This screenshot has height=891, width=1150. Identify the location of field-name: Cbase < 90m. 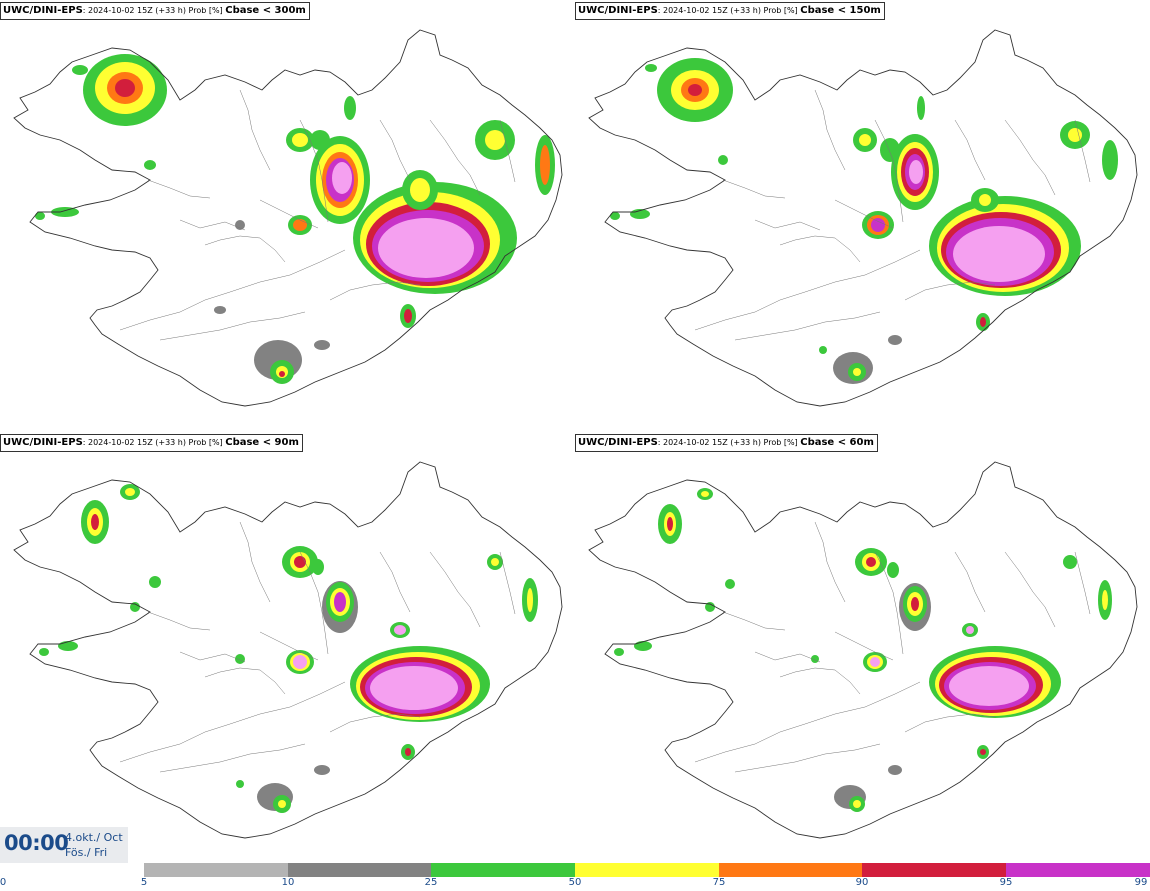
(262, 442).